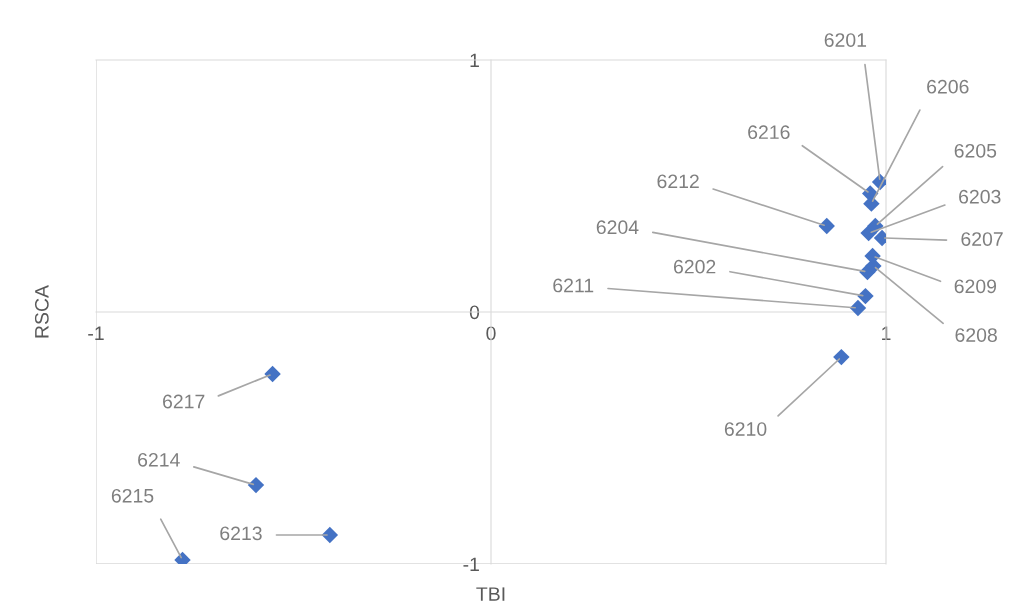 This screenshot has width=1016, height=607. What do you see at coordinates (241, 533) in the screenshot?
I see `annotation: 6213` at bounding box center [241, 533].